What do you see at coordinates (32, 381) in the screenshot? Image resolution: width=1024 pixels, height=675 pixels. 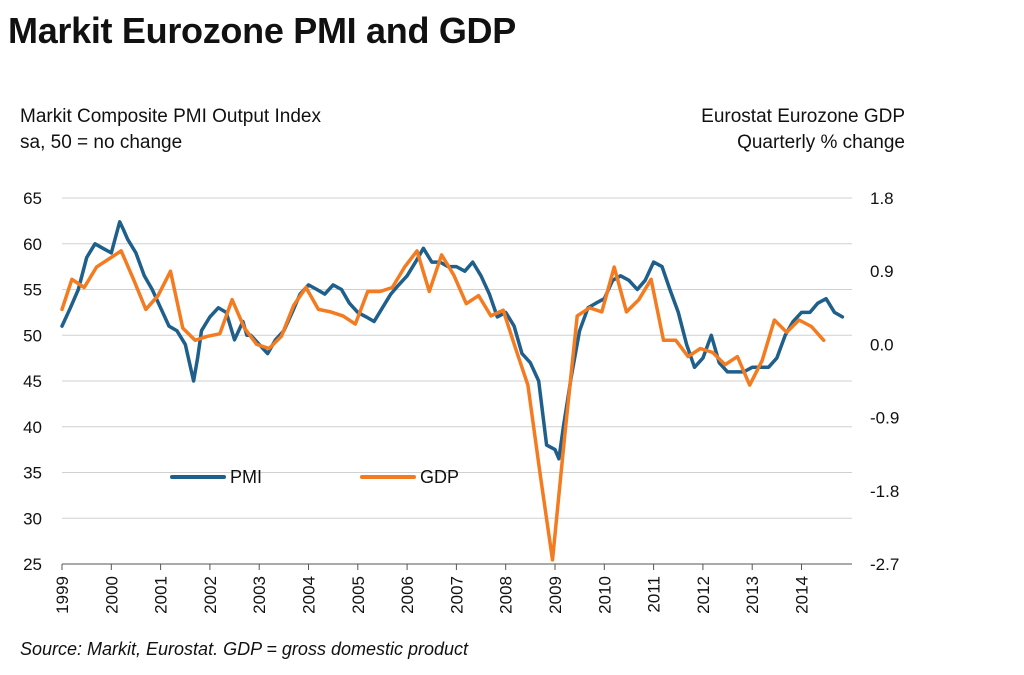 I see `left-tick-label-4: 45` at bounding box center [32, 381].